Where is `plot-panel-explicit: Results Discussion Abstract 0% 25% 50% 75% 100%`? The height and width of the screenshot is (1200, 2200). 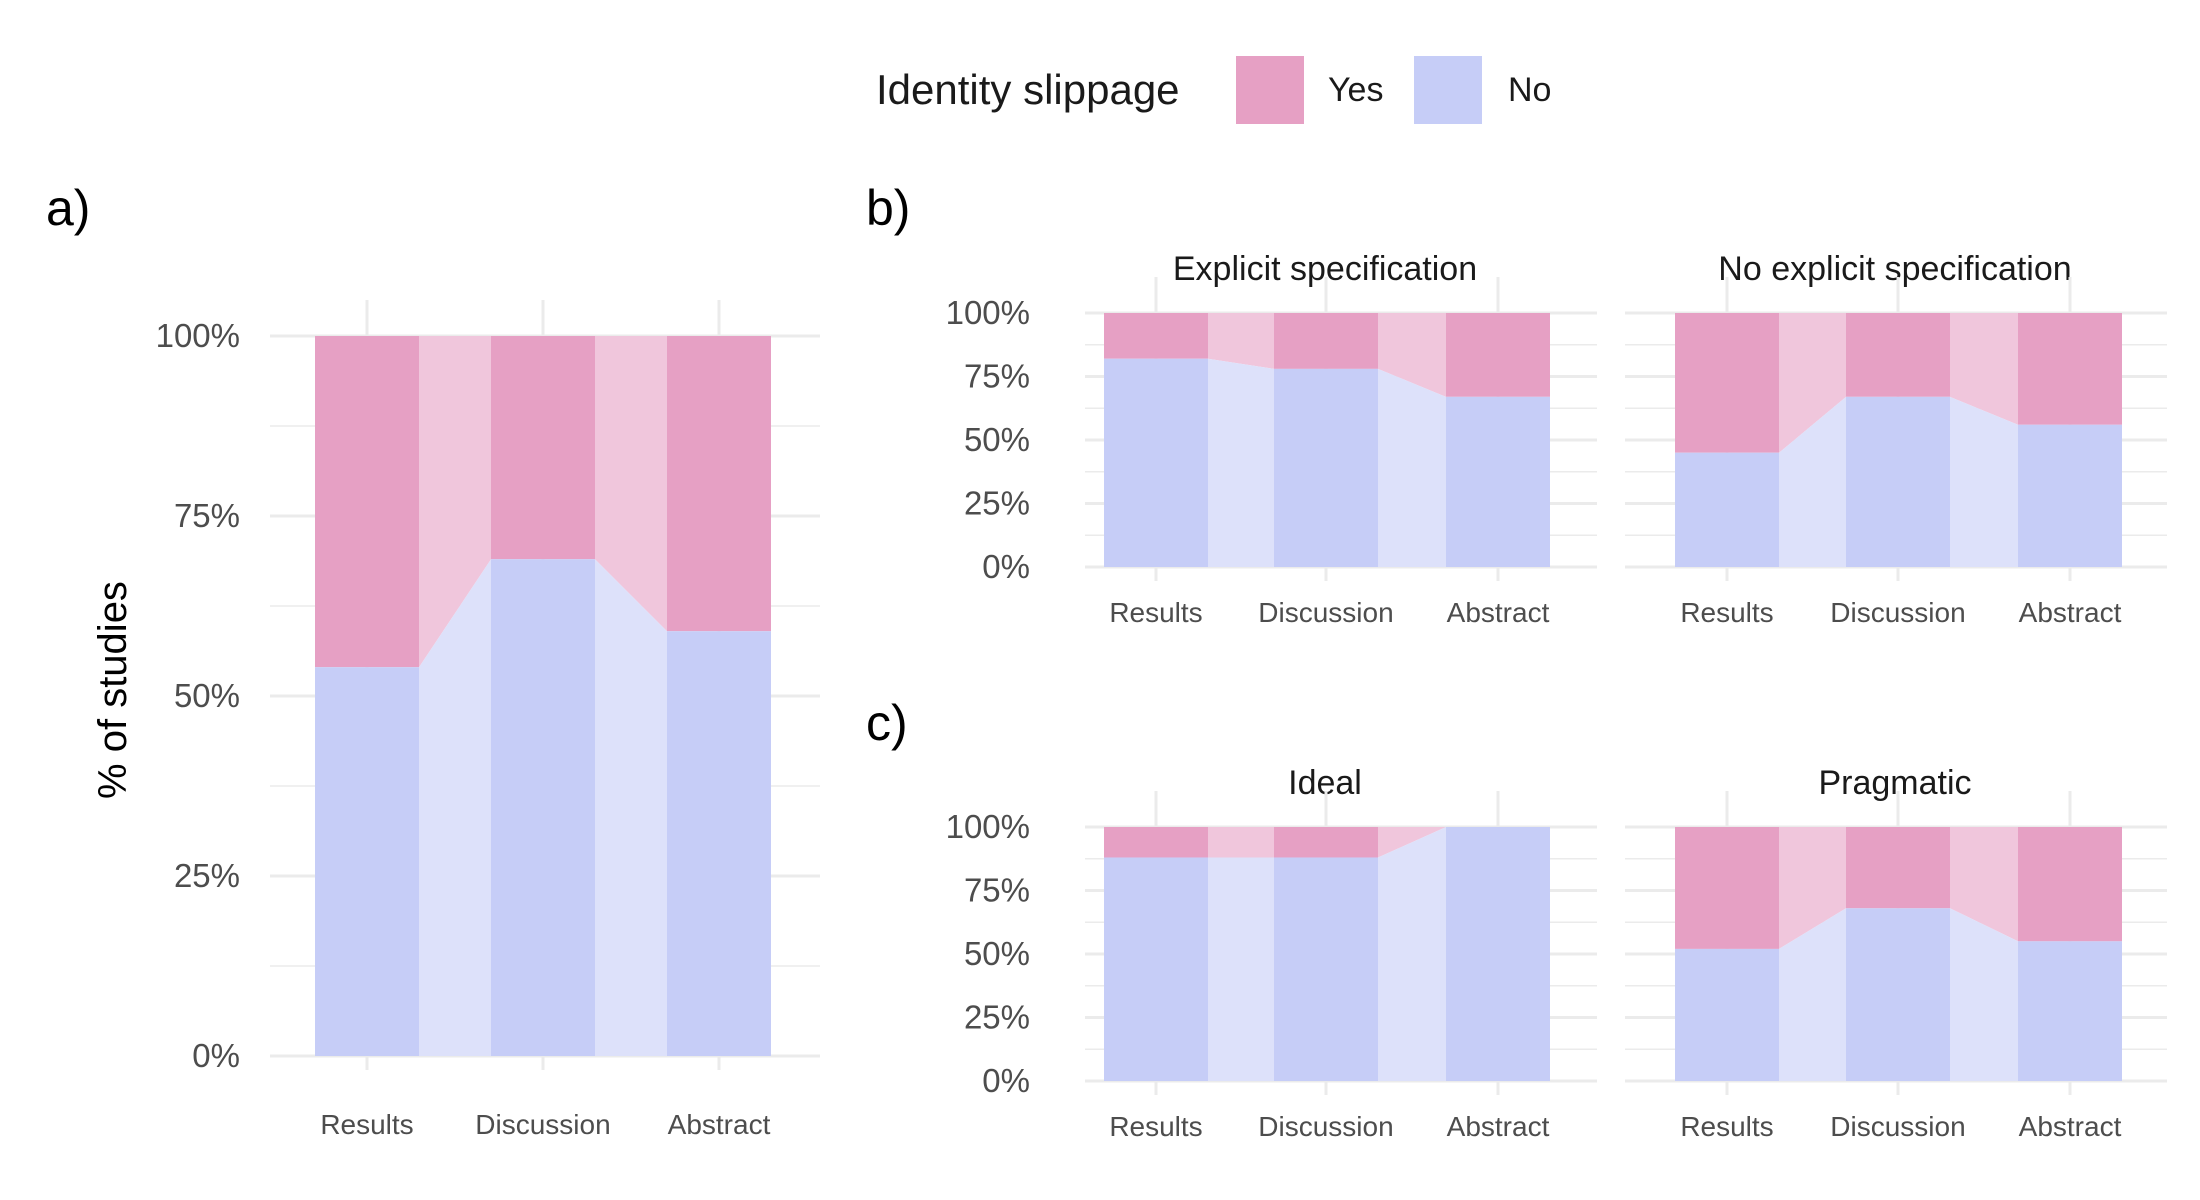 plot-panel-explicit: Results Discussion Abstract 0% 25% 50% 75% 100% is located at coordinates (1271, 452).